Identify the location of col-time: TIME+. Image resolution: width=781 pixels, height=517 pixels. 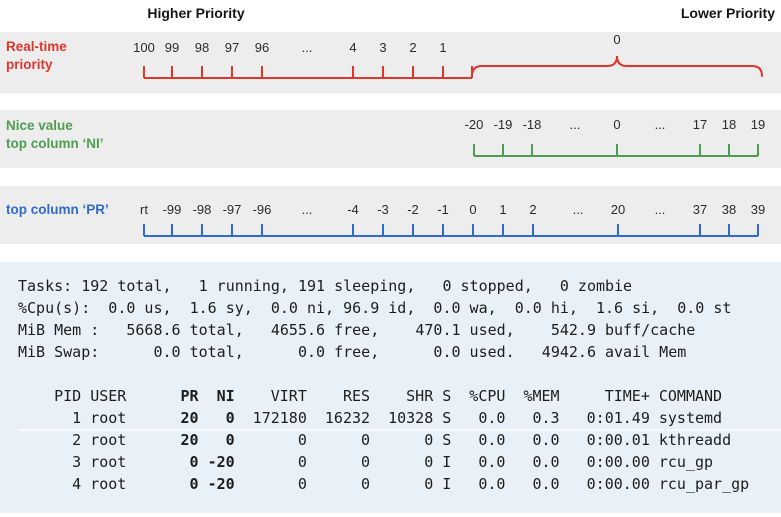
(627, 396).